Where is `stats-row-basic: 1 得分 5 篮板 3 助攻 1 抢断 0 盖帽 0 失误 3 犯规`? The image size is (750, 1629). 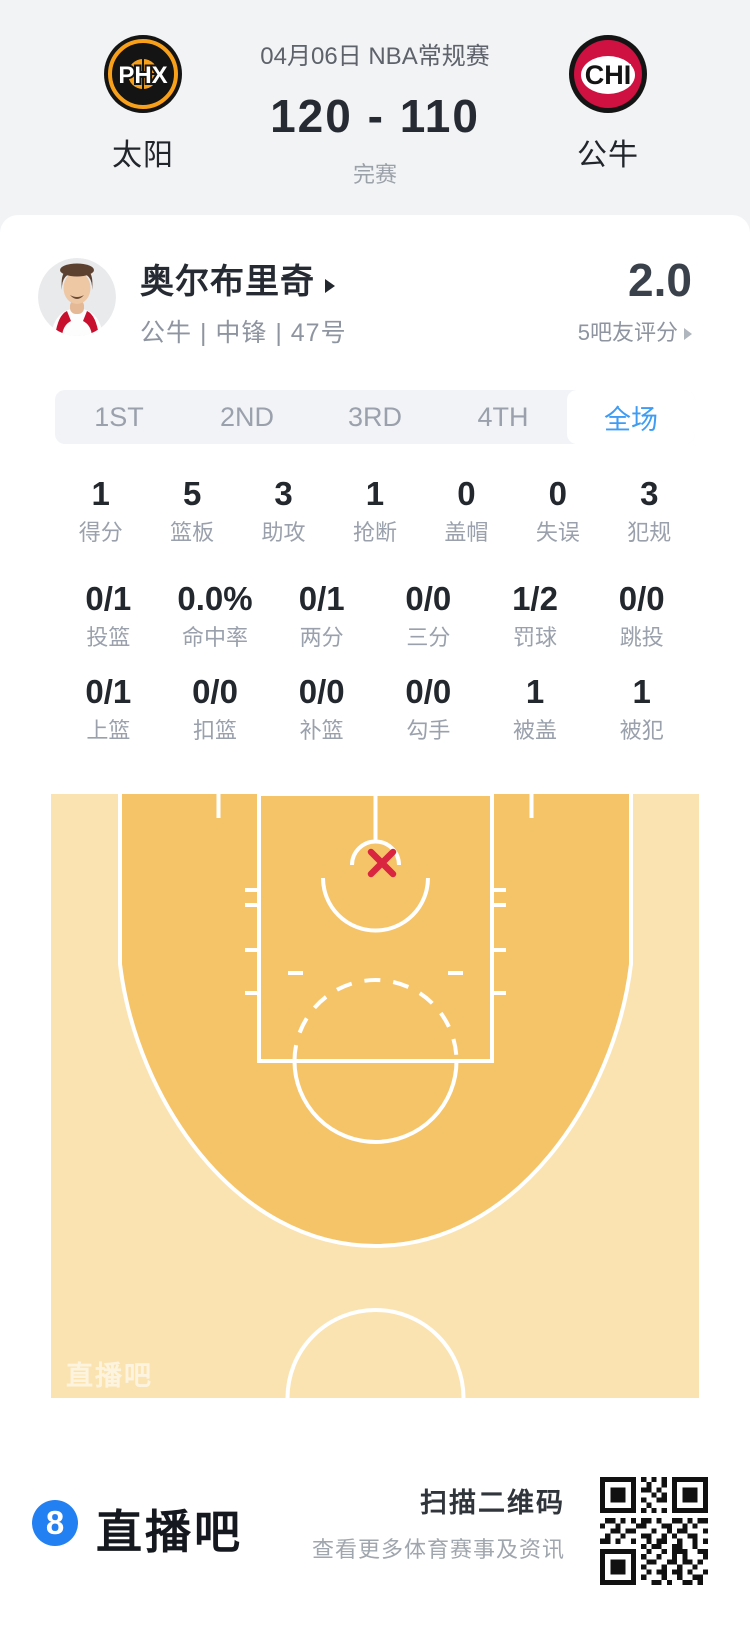 stats-row-basic: 1 得分 5 篮板 3 助攻 1 抢断 0 盖帽 0 失误 3 犯规 is located at coordinates (375, 511).